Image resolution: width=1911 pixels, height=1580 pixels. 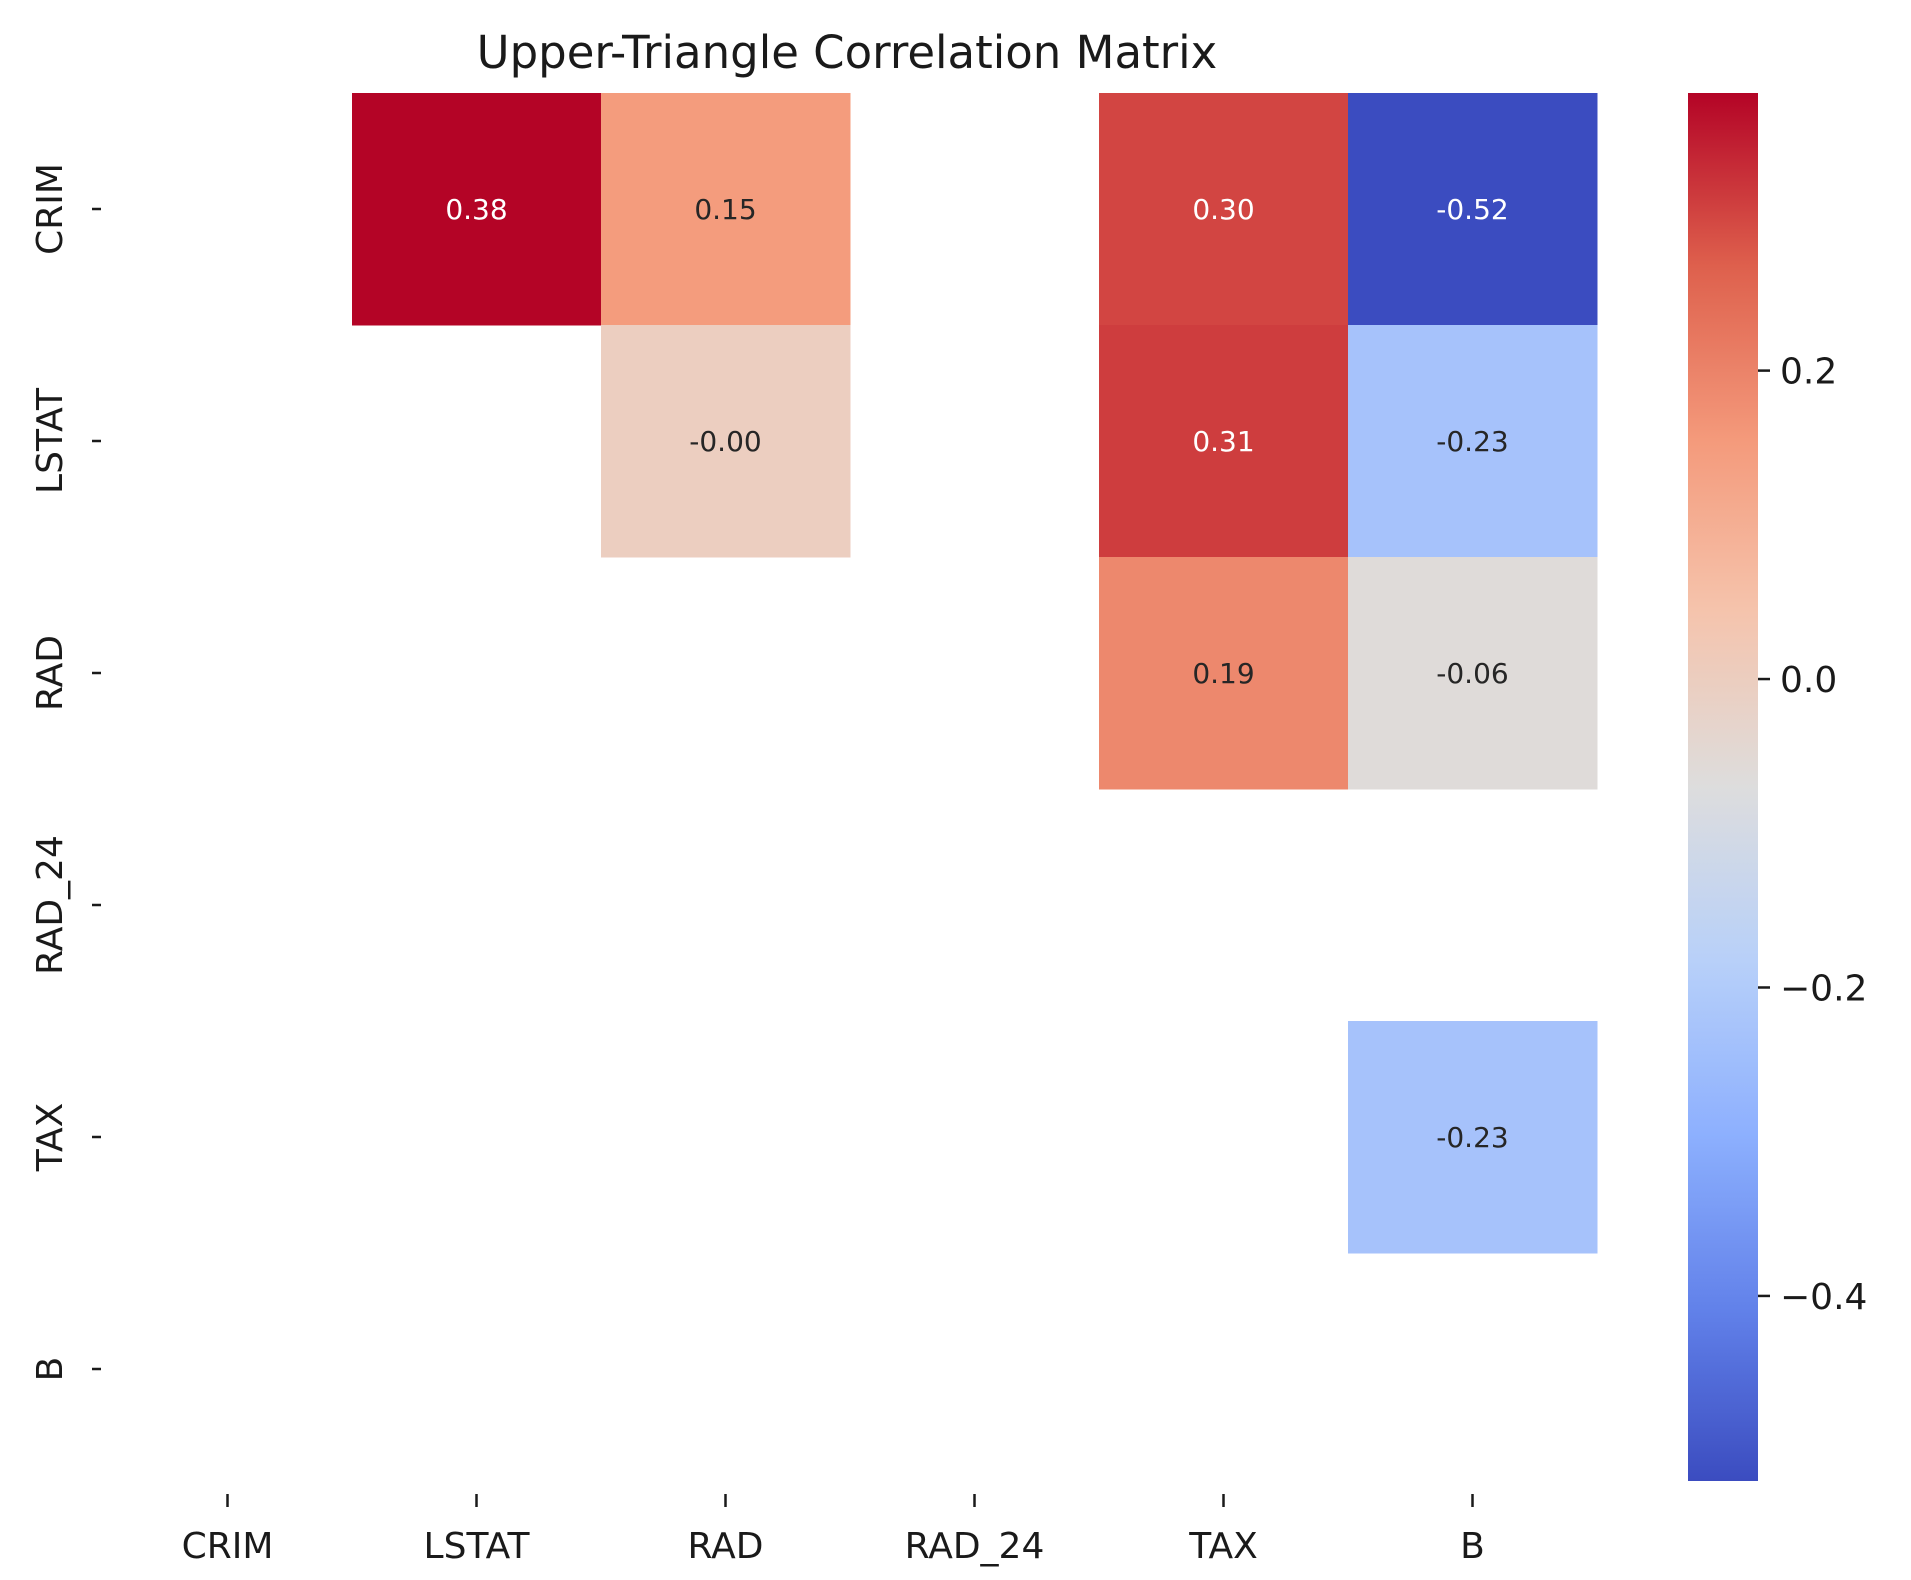 I want to click on cell-value-label: 0.38, so click(x=476, y=209).